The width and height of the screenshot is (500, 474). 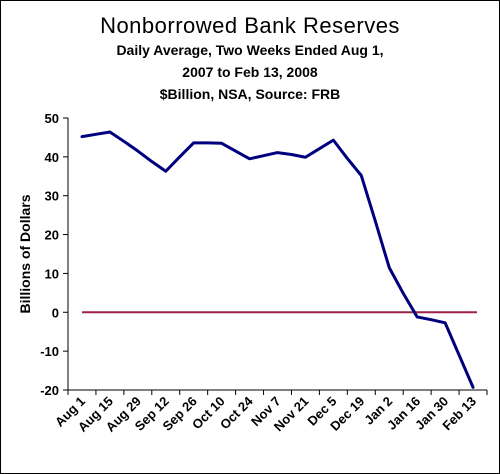 I want to click on y-tick-label: 30, so click(x=52, y=196).